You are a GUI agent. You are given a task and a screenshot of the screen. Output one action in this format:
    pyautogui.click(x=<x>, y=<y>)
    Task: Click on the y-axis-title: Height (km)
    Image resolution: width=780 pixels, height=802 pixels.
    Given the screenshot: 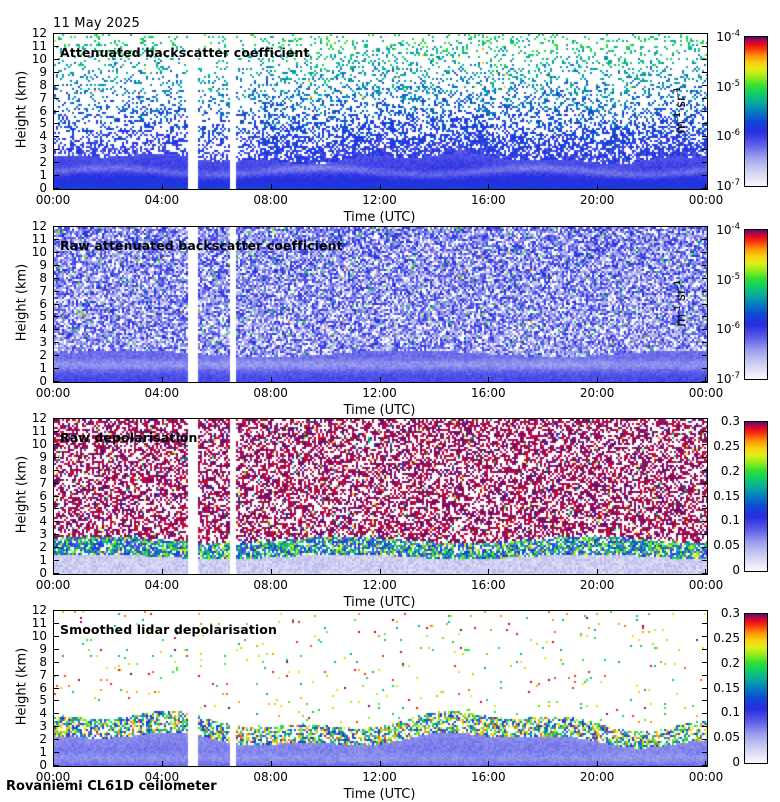 What is the action you would take?
    pyautogui.click(x=22, y=302)
    